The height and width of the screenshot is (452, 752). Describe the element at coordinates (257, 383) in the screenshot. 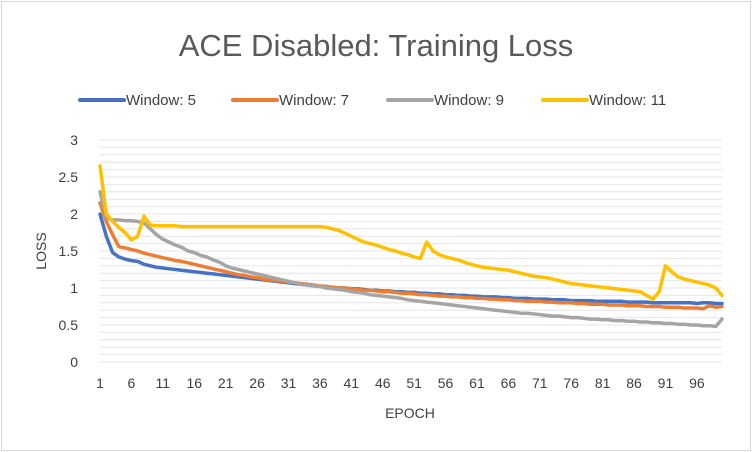

I see `x-tick-label: 26` at that location.